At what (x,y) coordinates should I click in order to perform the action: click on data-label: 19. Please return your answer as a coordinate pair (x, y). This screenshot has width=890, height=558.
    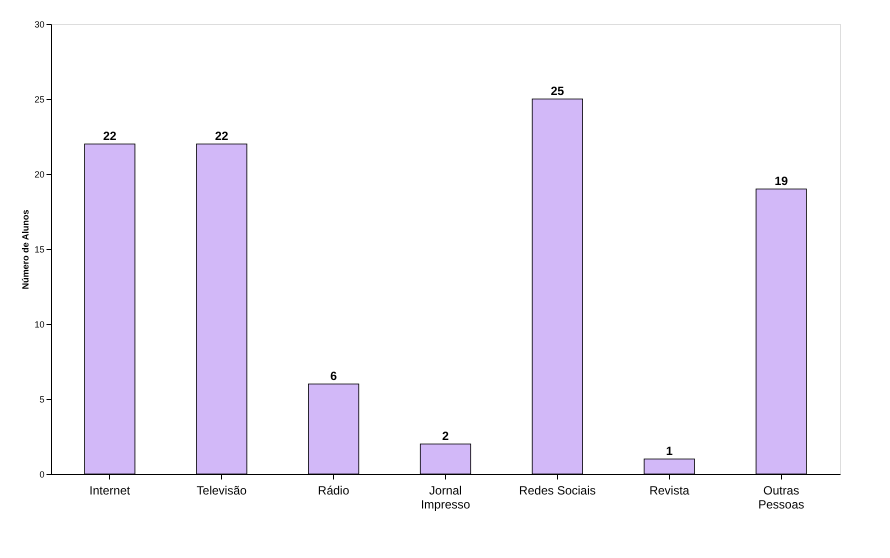
    Looking at the image, I should click on (781, 181).